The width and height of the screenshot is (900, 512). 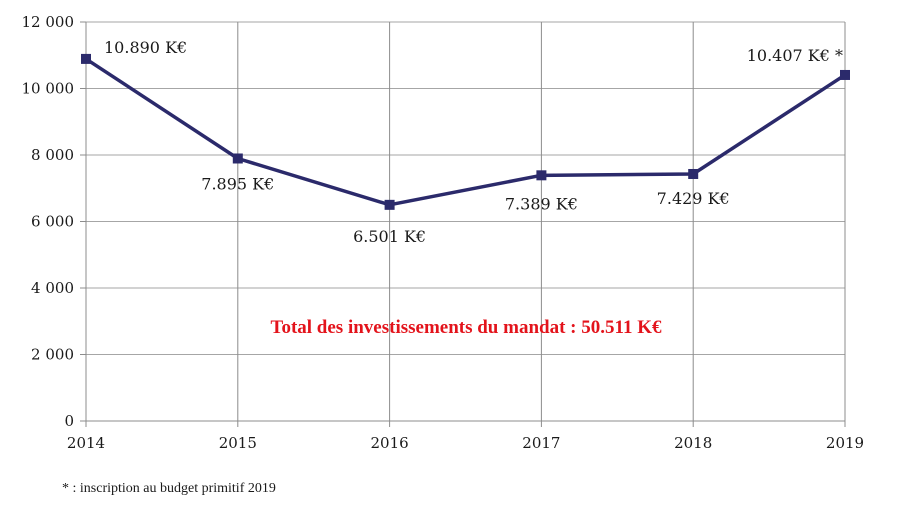 I want to click on data-label: 7.429 K€, so click(x=693, y=198).